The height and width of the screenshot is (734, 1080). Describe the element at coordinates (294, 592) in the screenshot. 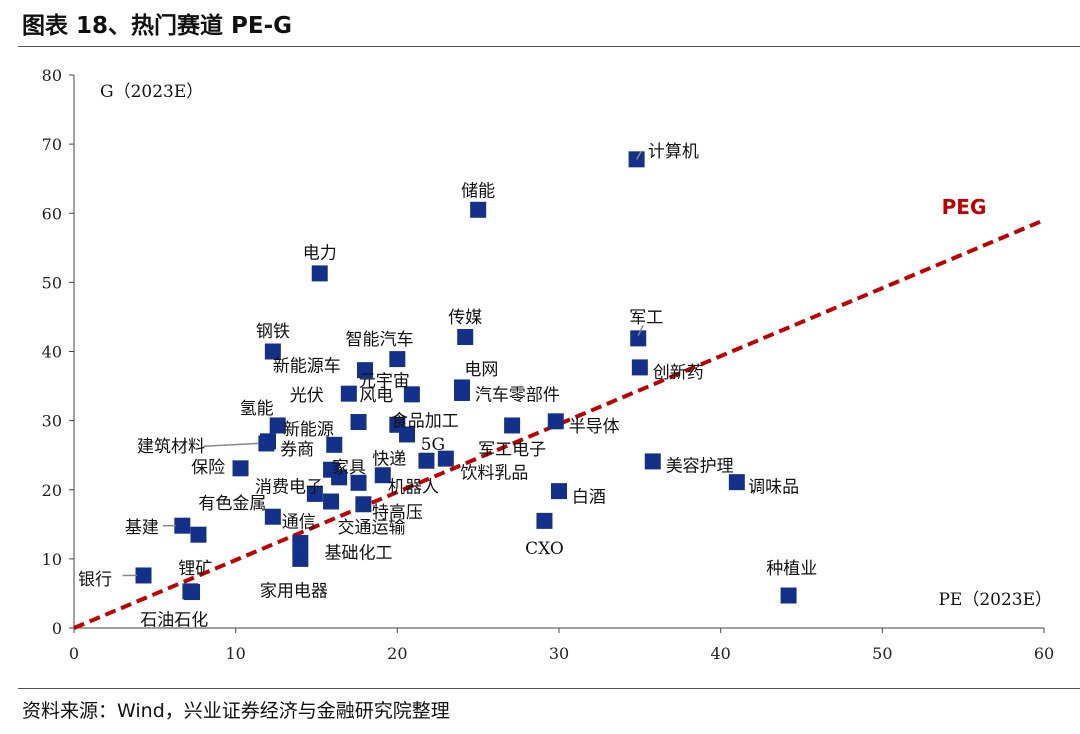

I see `data-point-label: 家用电器` at that location.